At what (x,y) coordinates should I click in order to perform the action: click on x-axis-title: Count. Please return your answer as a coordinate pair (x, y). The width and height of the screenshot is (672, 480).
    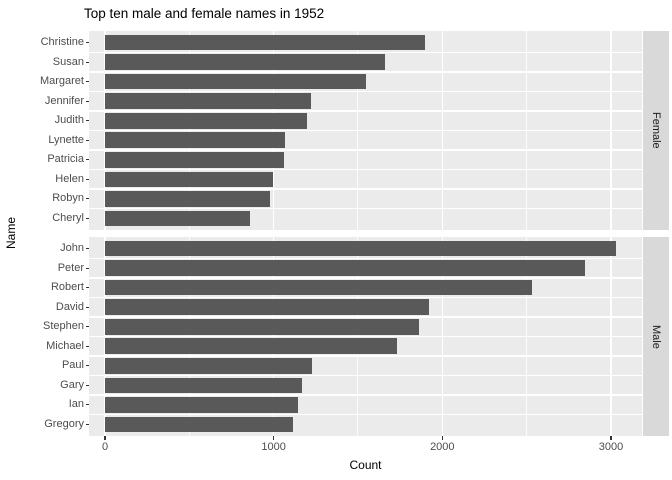
    Looking at the image, I should click on (365, 465).